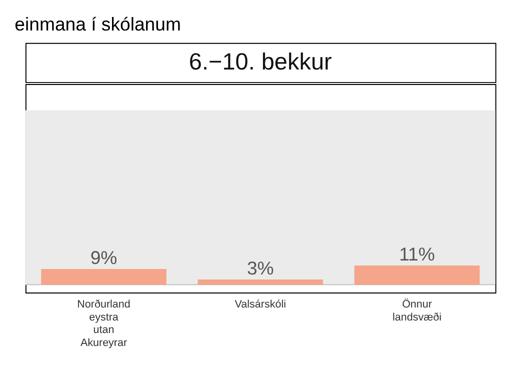 This screenshot has width=510, height=369. I want to click on x-tick-label: Önnur landsvæði, so click(417, 311).